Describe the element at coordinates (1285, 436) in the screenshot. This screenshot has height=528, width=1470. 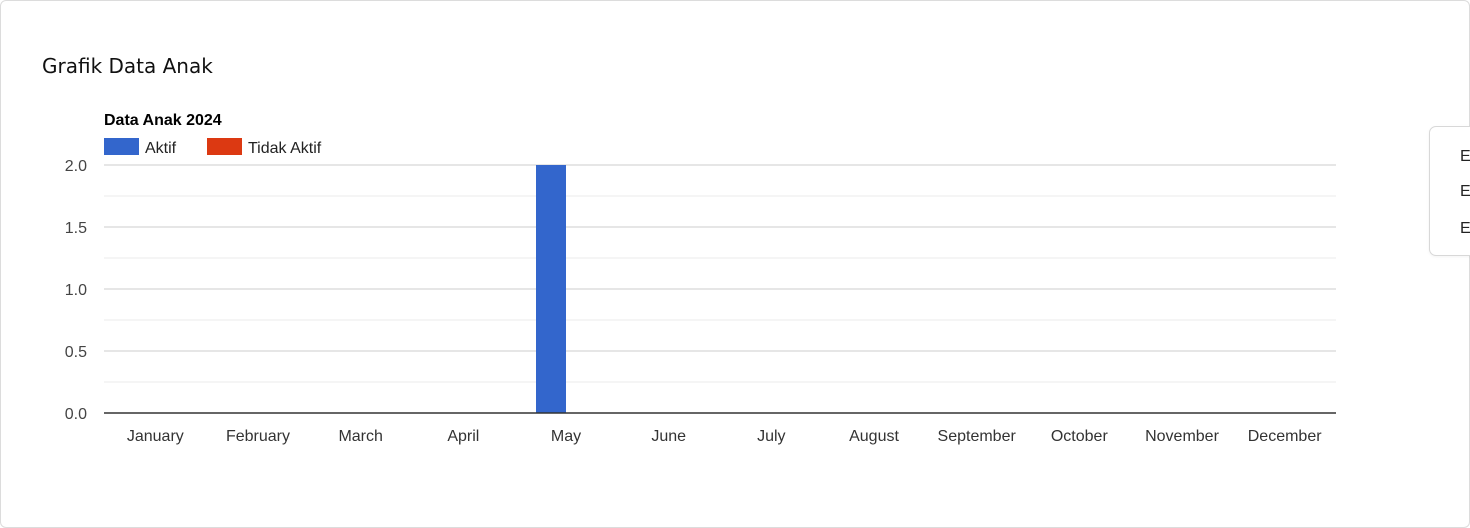
I see `x-tick-label: December` at that location.